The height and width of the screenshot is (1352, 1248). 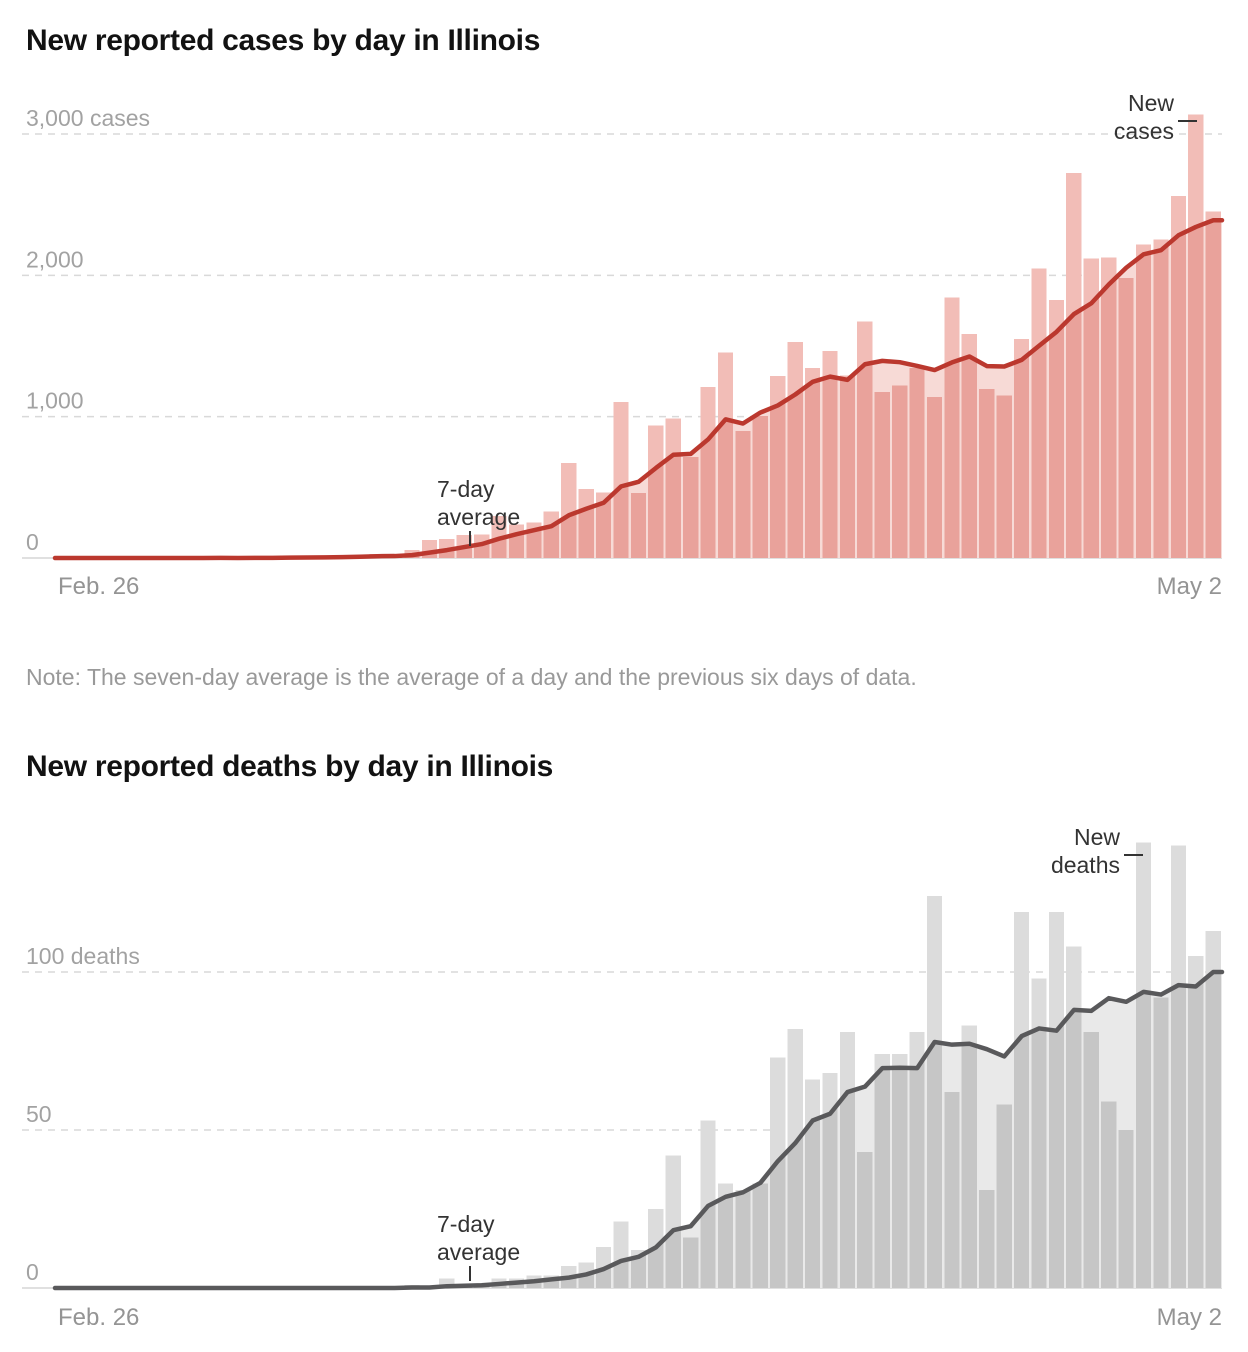 What do you see at coordinates (1144, 131) in the screenshot?
I see `peak-annotation-label: cases` at bounding box center [1144, 131].